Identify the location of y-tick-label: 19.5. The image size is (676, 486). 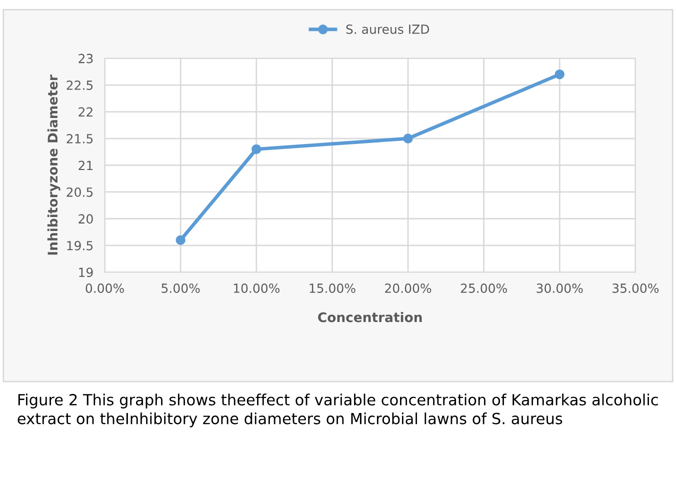
(80, 245).